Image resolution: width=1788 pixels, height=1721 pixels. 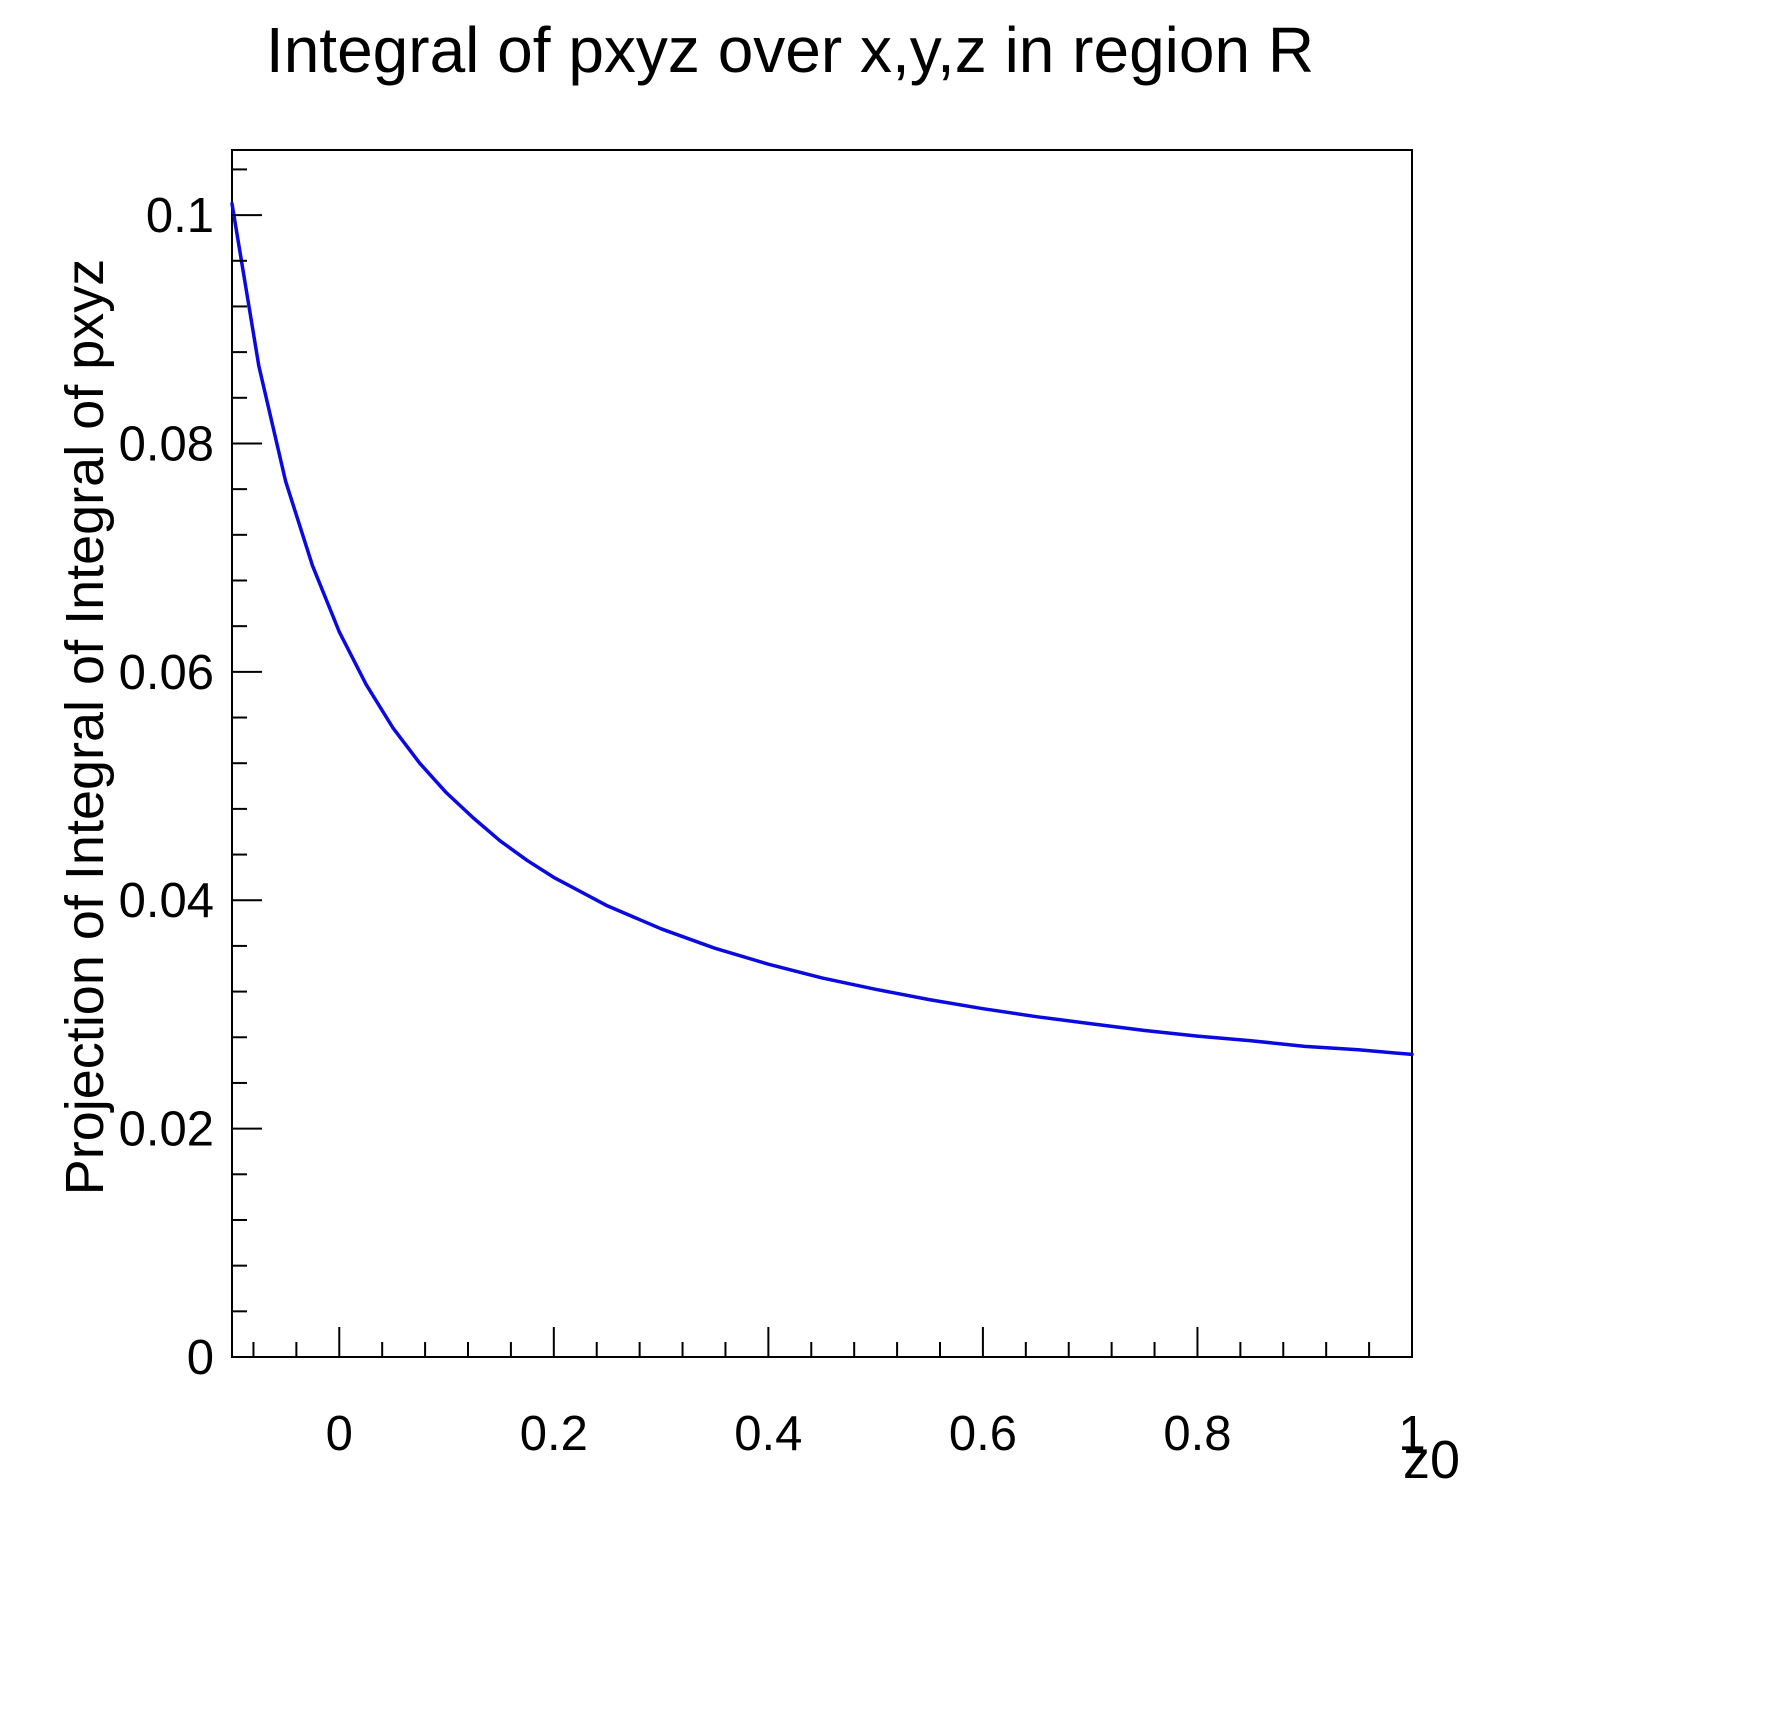 I want to click on x-tick-label: 0.4, so click(x=768, y=1434).